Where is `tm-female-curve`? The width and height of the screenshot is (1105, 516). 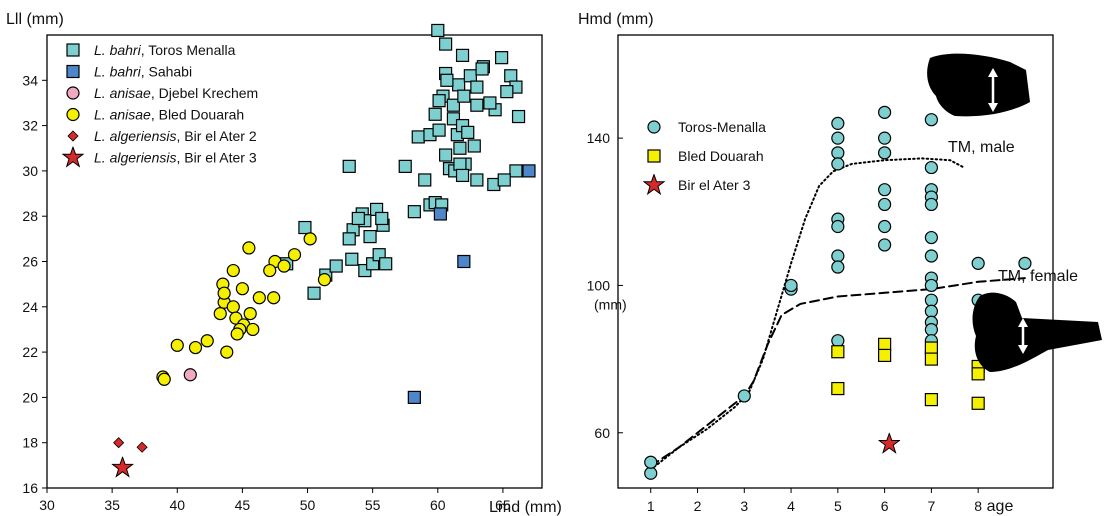
tm-female-curve is located at coordinates (837, 372).